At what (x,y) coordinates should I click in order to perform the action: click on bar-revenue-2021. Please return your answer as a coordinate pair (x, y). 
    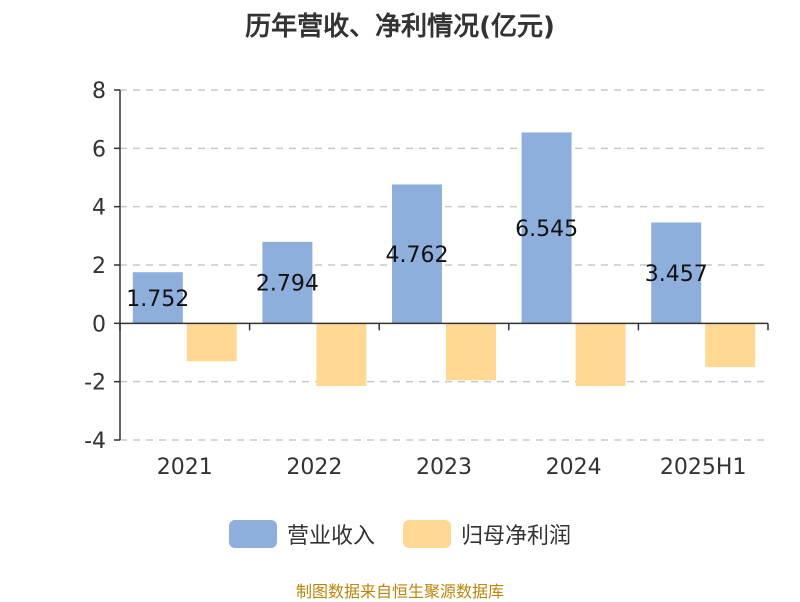
    Looking at the image, I should click on (157, 298).